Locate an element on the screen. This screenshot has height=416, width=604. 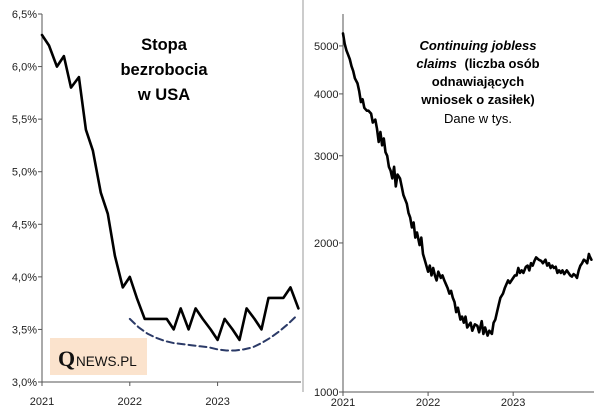
chart-title-bold-line-1: (liczba osób is located at coordinates (501, 63).